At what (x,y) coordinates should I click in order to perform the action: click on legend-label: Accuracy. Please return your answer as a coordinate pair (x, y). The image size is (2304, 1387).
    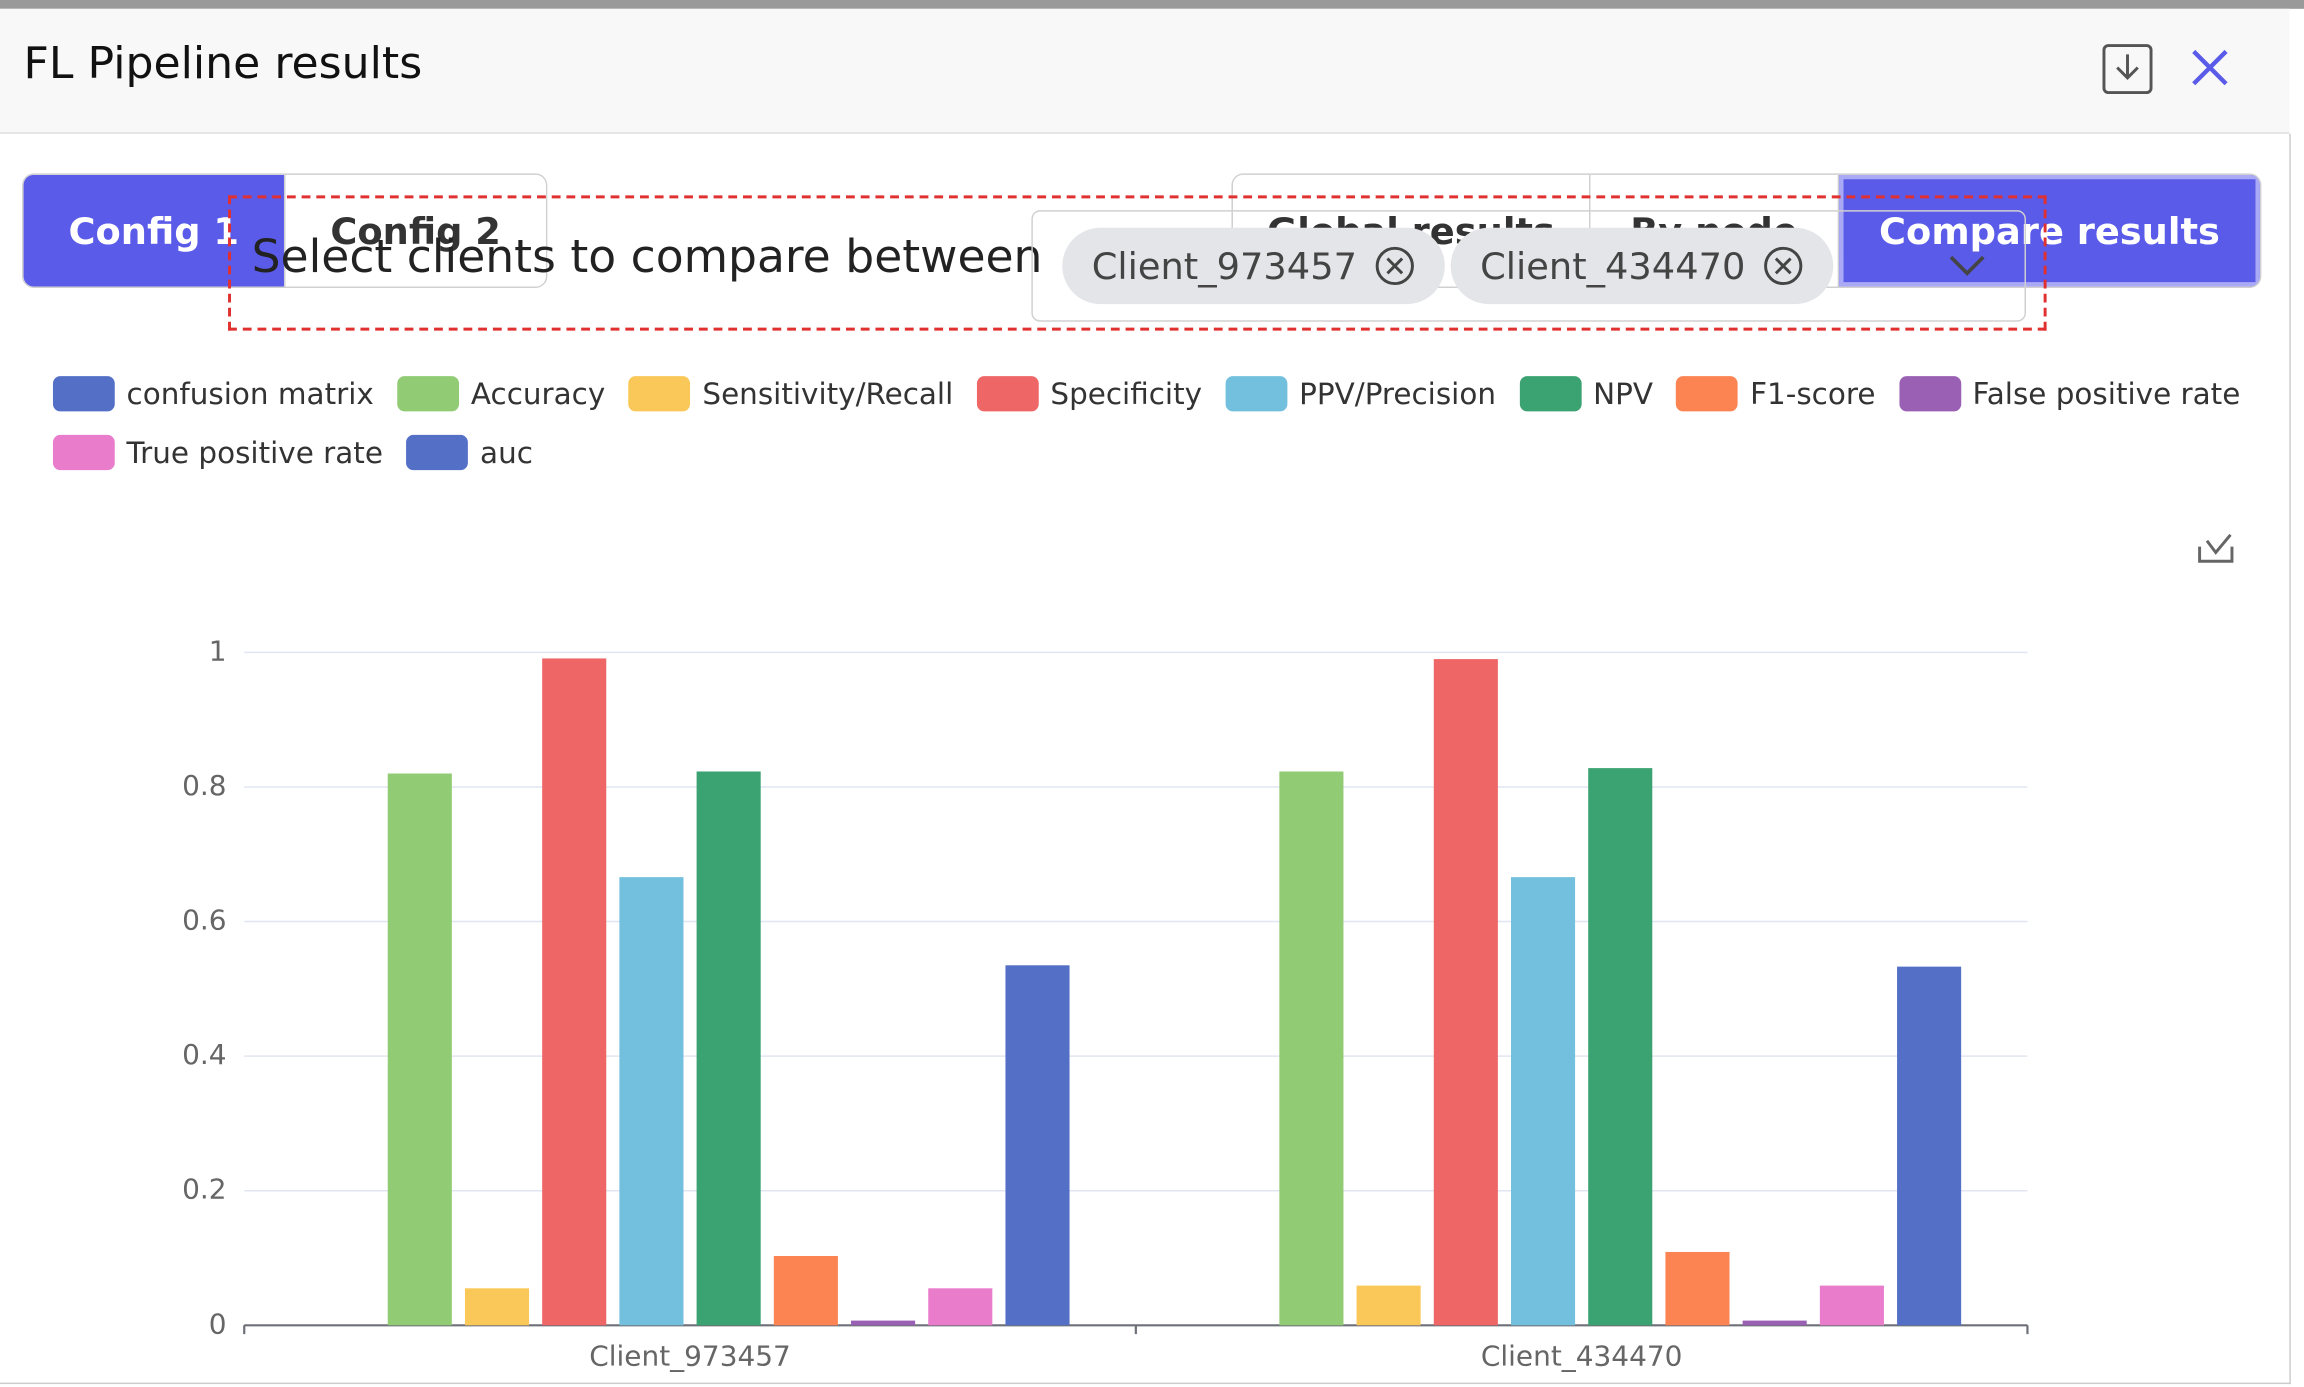
    Looking at the image, I should click on (538, 394).